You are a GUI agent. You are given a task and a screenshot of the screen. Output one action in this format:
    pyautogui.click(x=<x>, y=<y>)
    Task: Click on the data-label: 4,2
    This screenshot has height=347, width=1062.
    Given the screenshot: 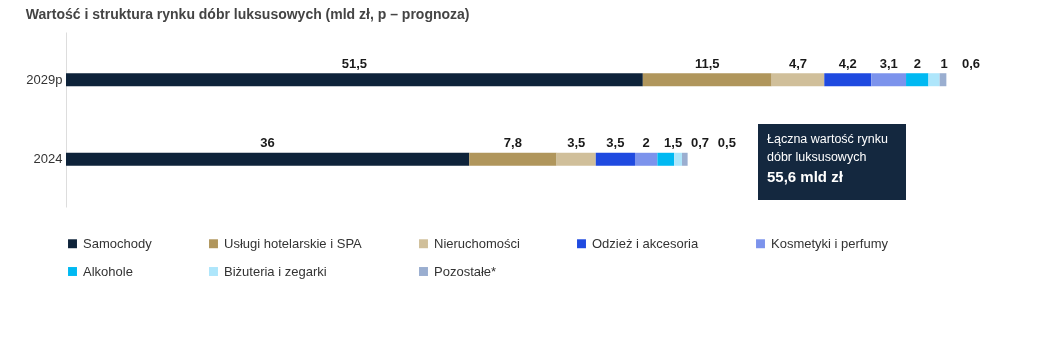 What is the action you would take?
    pyautogui.click(x=847, y=63)
    